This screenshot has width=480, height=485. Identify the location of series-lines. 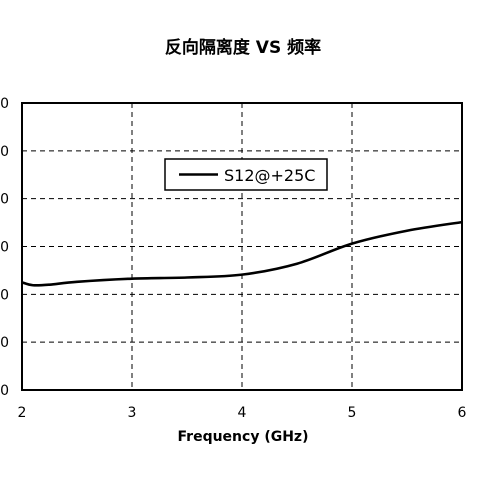
(242, 253).